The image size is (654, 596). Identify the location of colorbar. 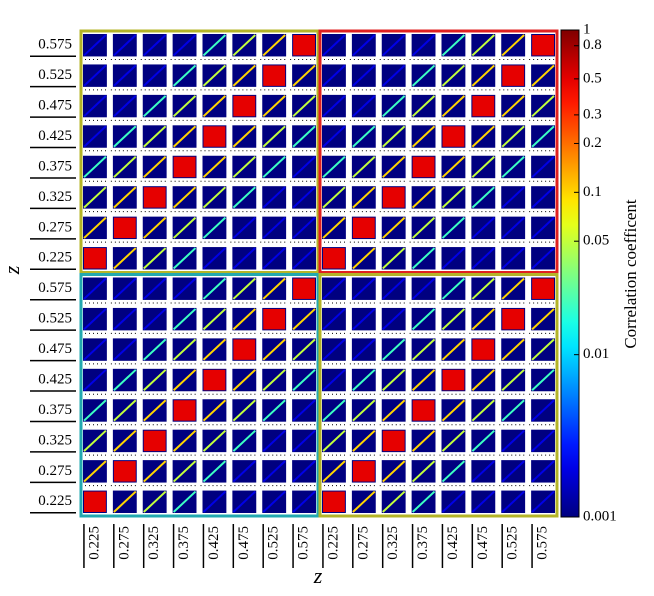
(570, 273).